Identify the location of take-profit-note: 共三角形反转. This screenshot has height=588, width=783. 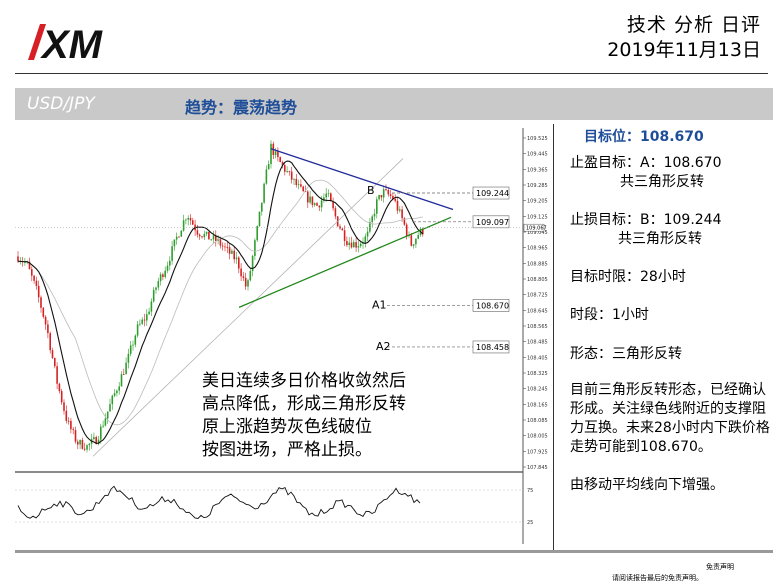
(662, 182).